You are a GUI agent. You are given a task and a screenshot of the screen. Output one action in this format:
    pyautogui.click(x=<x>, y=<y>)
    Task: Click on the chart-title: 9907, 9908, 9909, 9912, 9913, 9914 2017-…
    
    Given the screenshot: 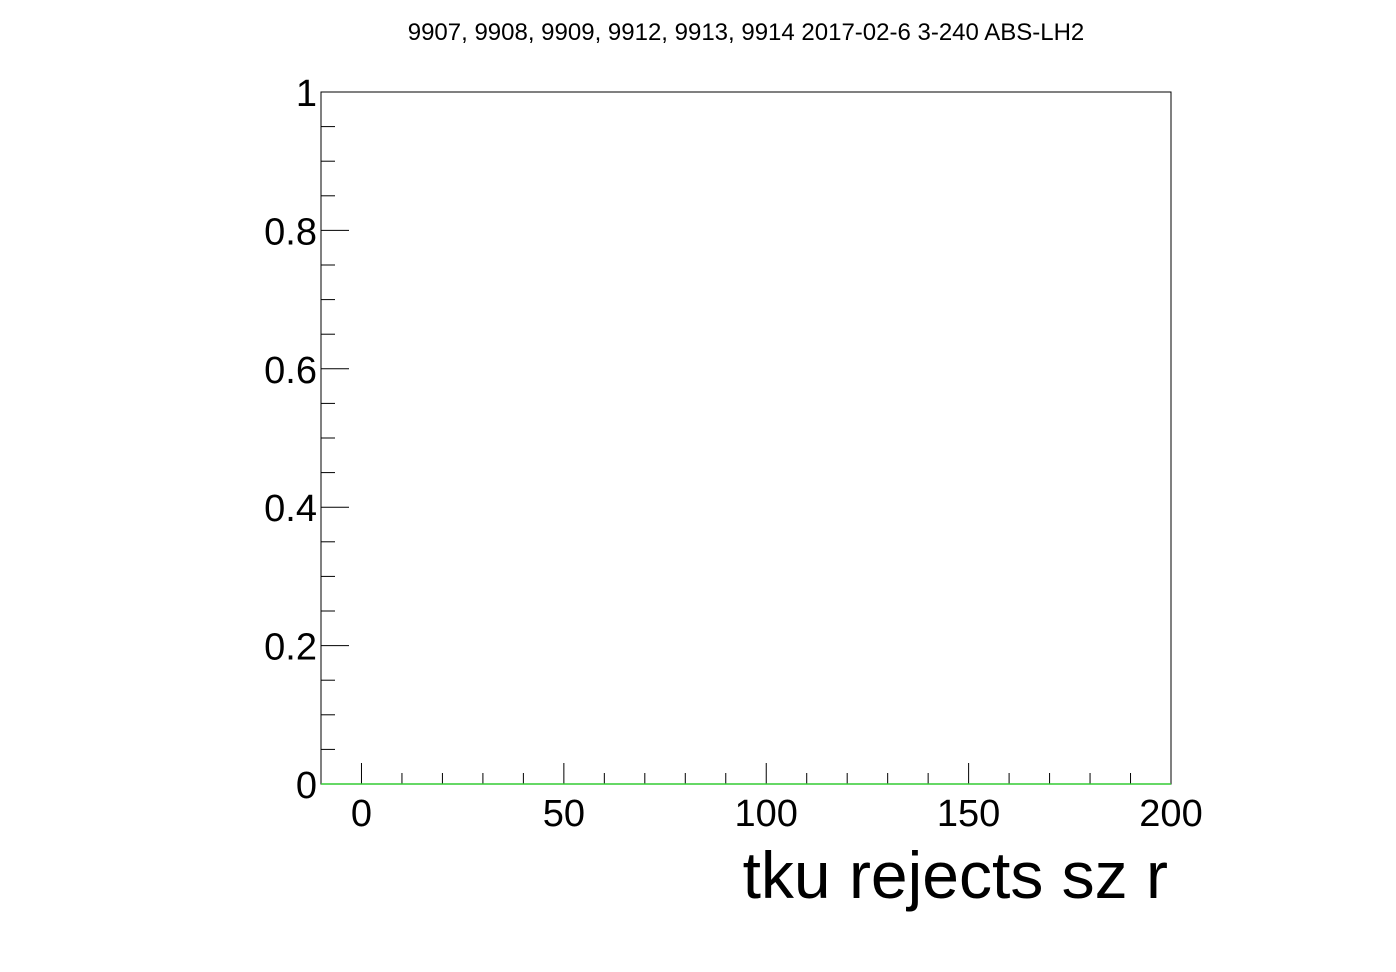 What is the action you would take?
    pyautogui.click(x=746, y=32)
    